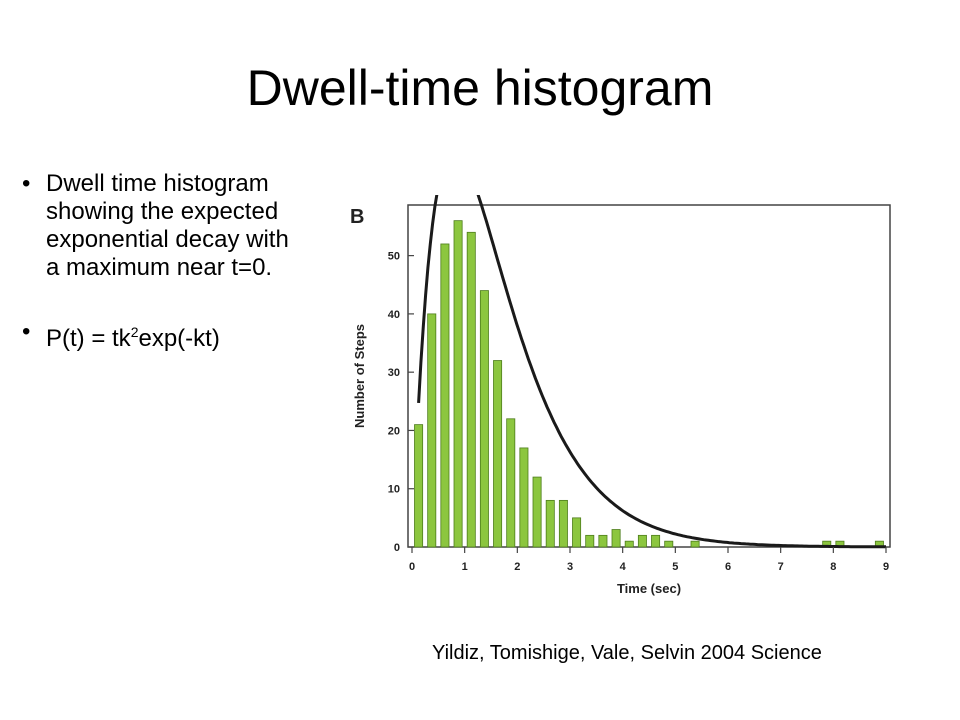 This screenshot has height=720, width=960. What do you see at coordinates (394, 490) in the screenshot?
I see `y-tick-label-10: 10` at bounding box center [394, 490].